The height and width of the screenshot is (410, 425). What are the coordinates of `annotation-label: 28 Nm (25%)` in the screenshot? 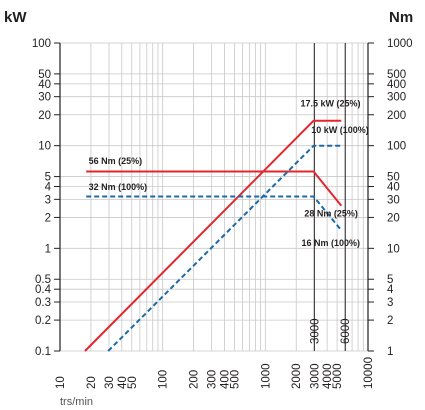 It's located at (331, 213).